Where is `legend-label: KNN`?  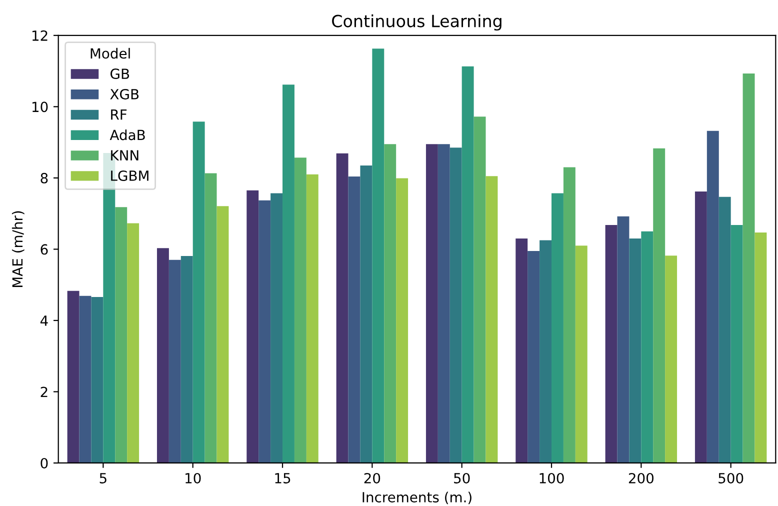
legend-label: KNN is located at coordinates (124, 155).